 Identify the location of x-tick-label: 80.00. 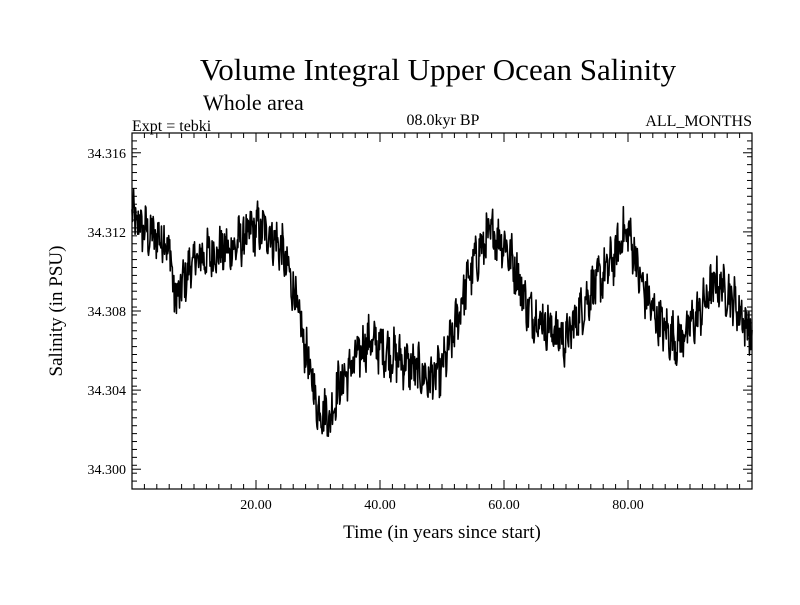
(628, 505).